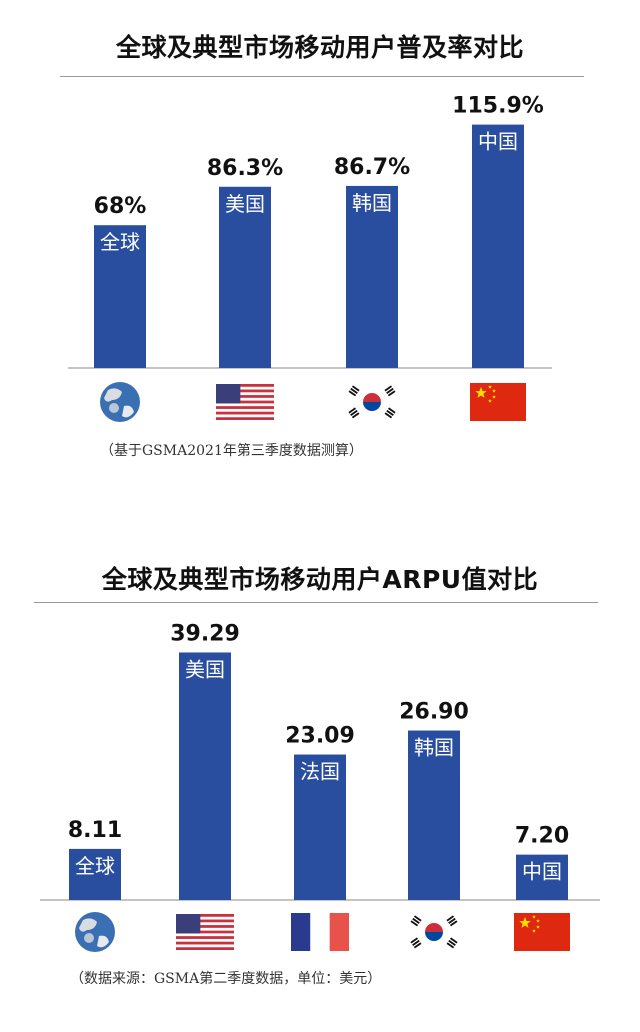 This screenshot has width=640, height=1032. I want to click on category-label: 法国, so click(320, 772).